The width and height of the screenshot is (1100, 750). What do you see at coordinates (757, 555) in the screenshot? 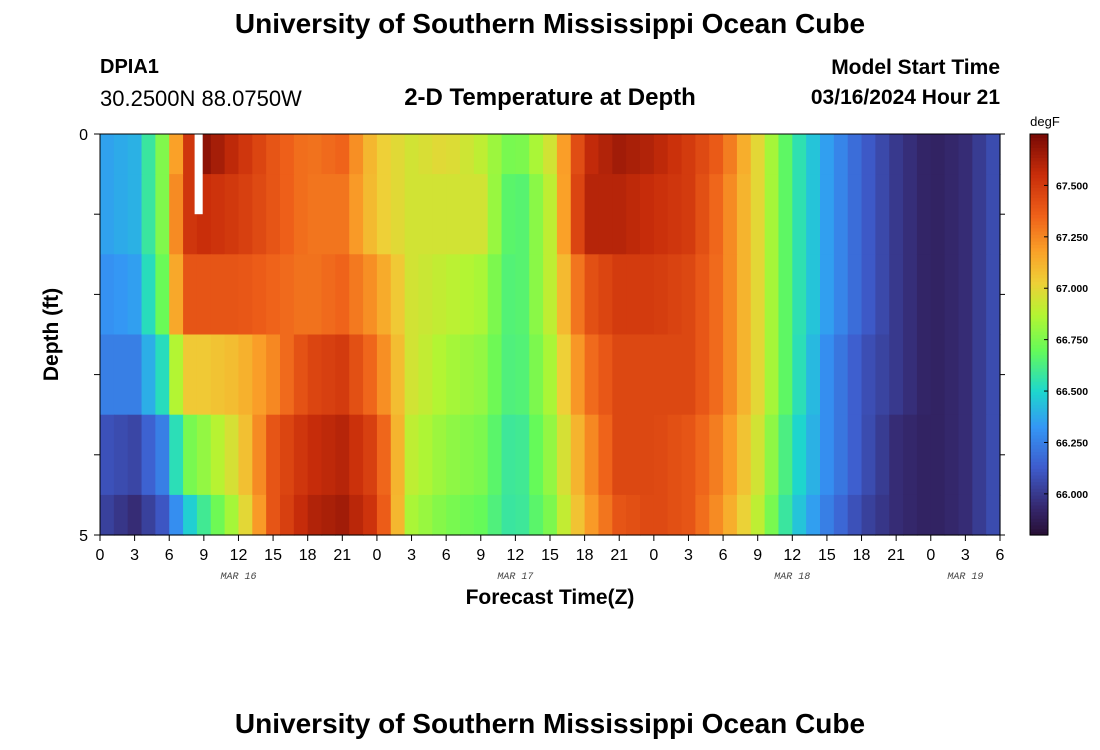
I see `x-tick-label: 9` at bounding box center [757, 555].